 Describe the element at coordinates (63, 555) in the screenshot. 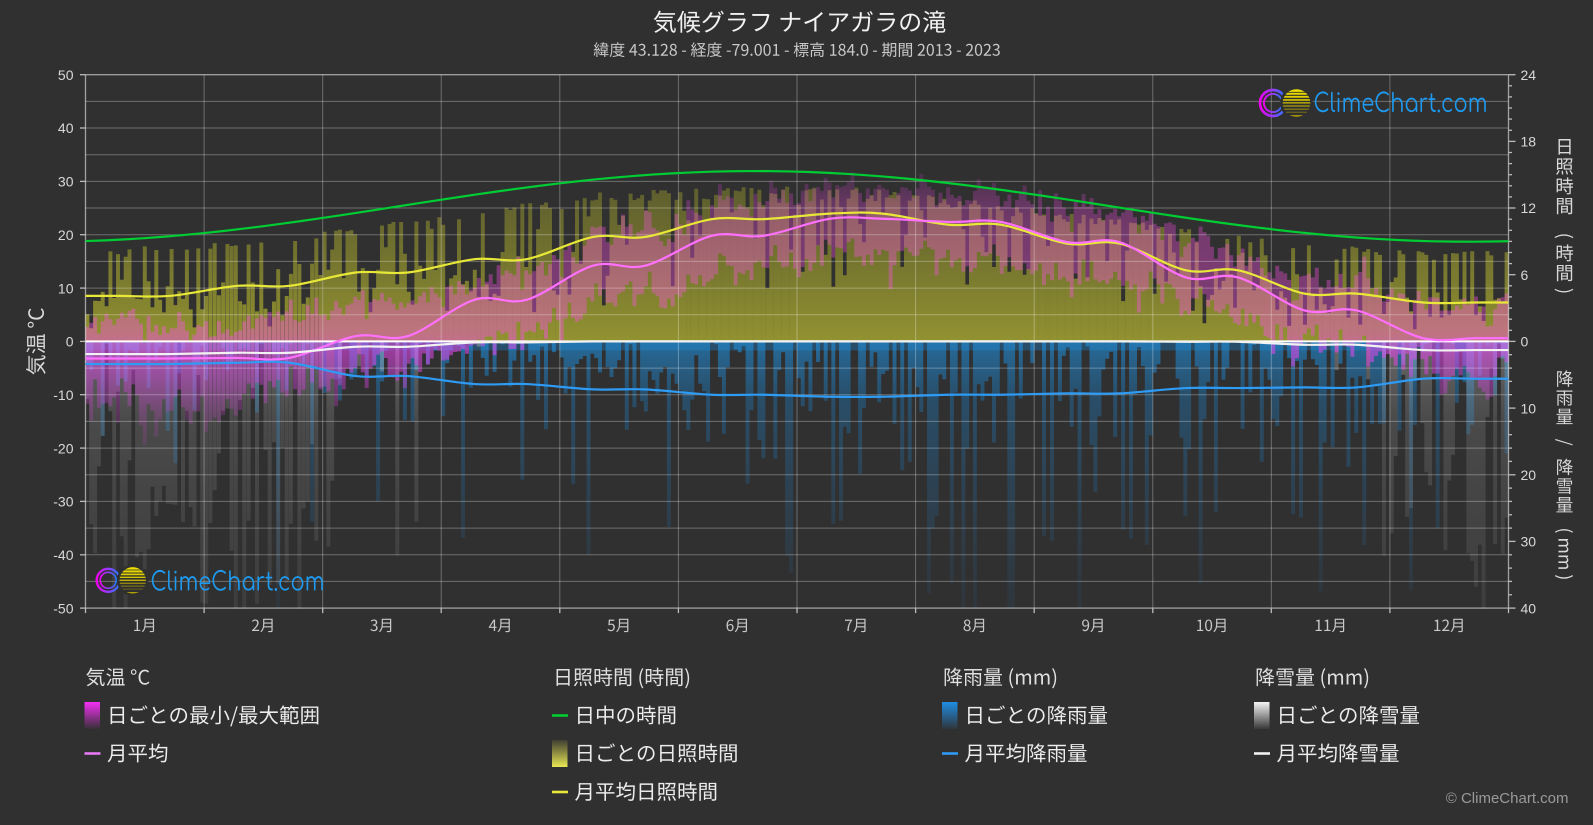

I see `svg-text: -40` at that location.